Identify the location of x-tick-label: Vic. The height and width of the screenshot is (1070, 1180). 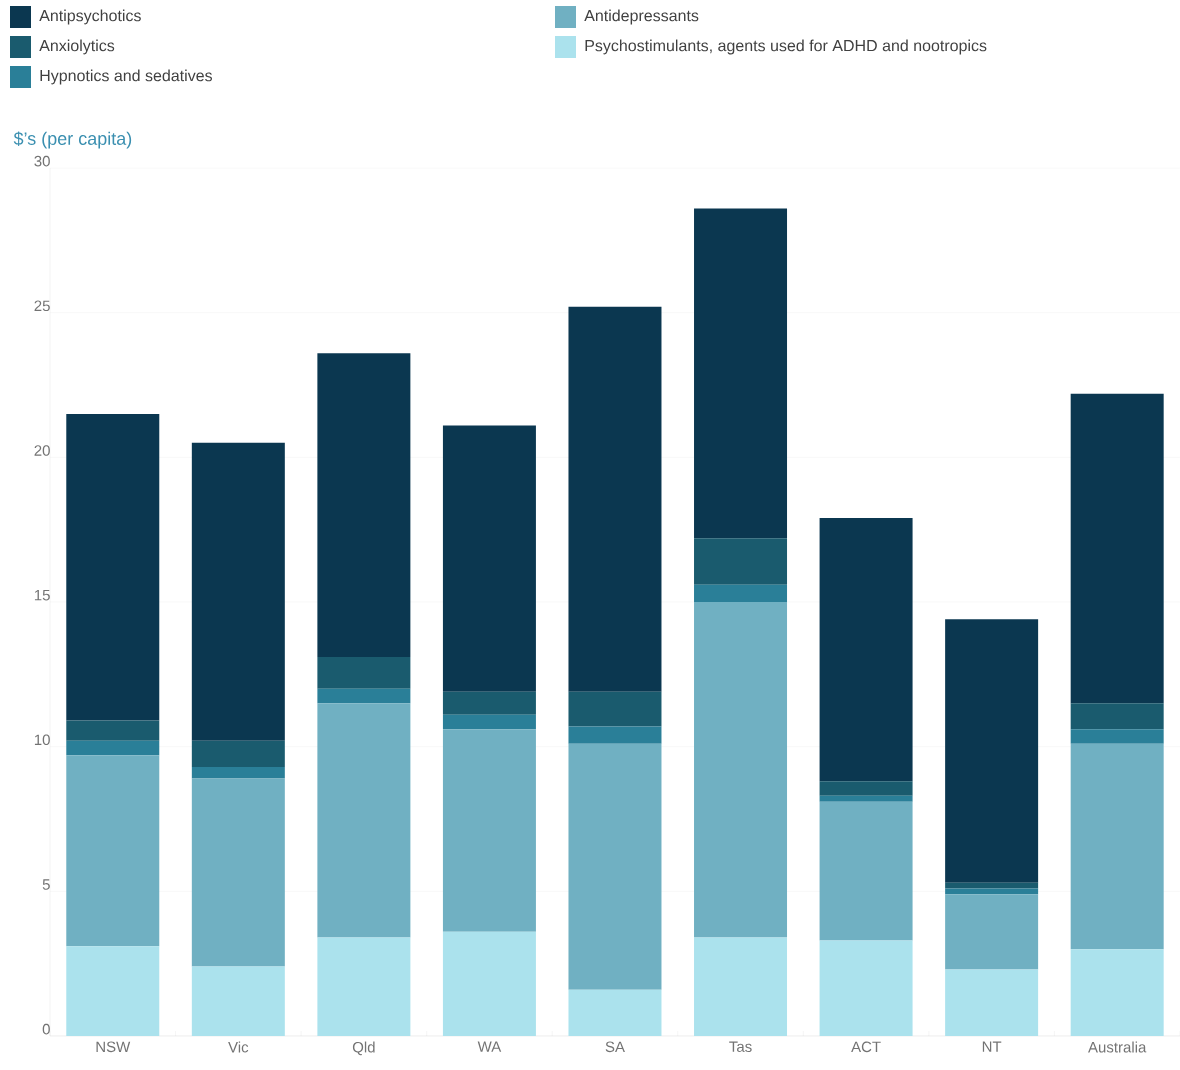
(238, 1047).